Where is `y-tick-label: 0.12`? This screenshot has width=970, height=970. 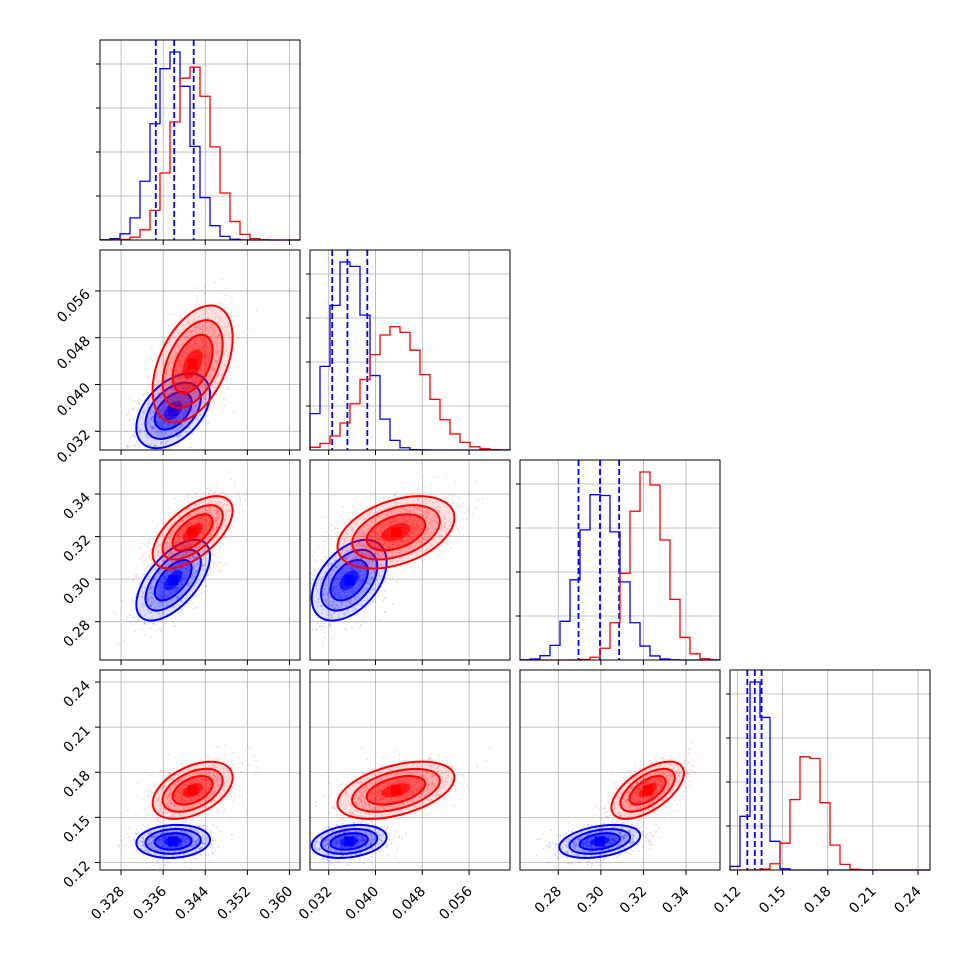
y-tick-label: 0.12 is located at coordinates (76, 874).